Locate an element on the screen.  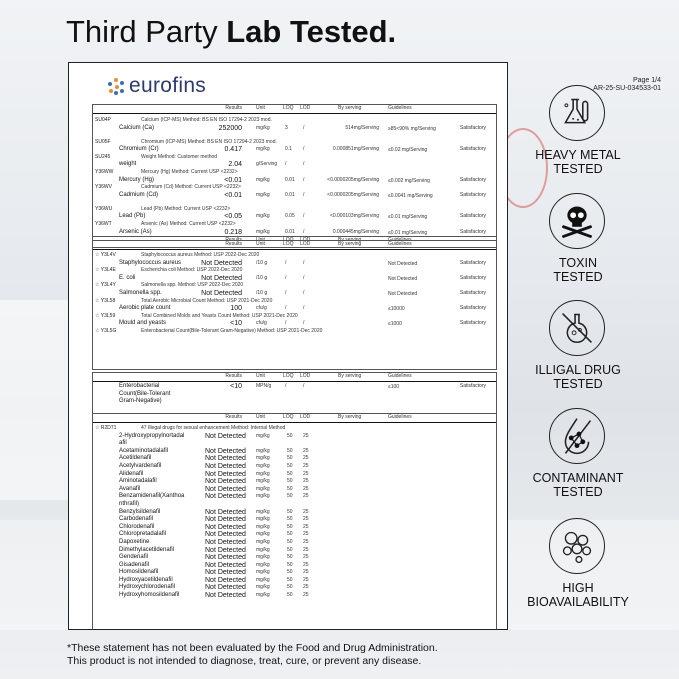
by-serving: <0.0000205mg/Serving is located at coordinates (353, 179).